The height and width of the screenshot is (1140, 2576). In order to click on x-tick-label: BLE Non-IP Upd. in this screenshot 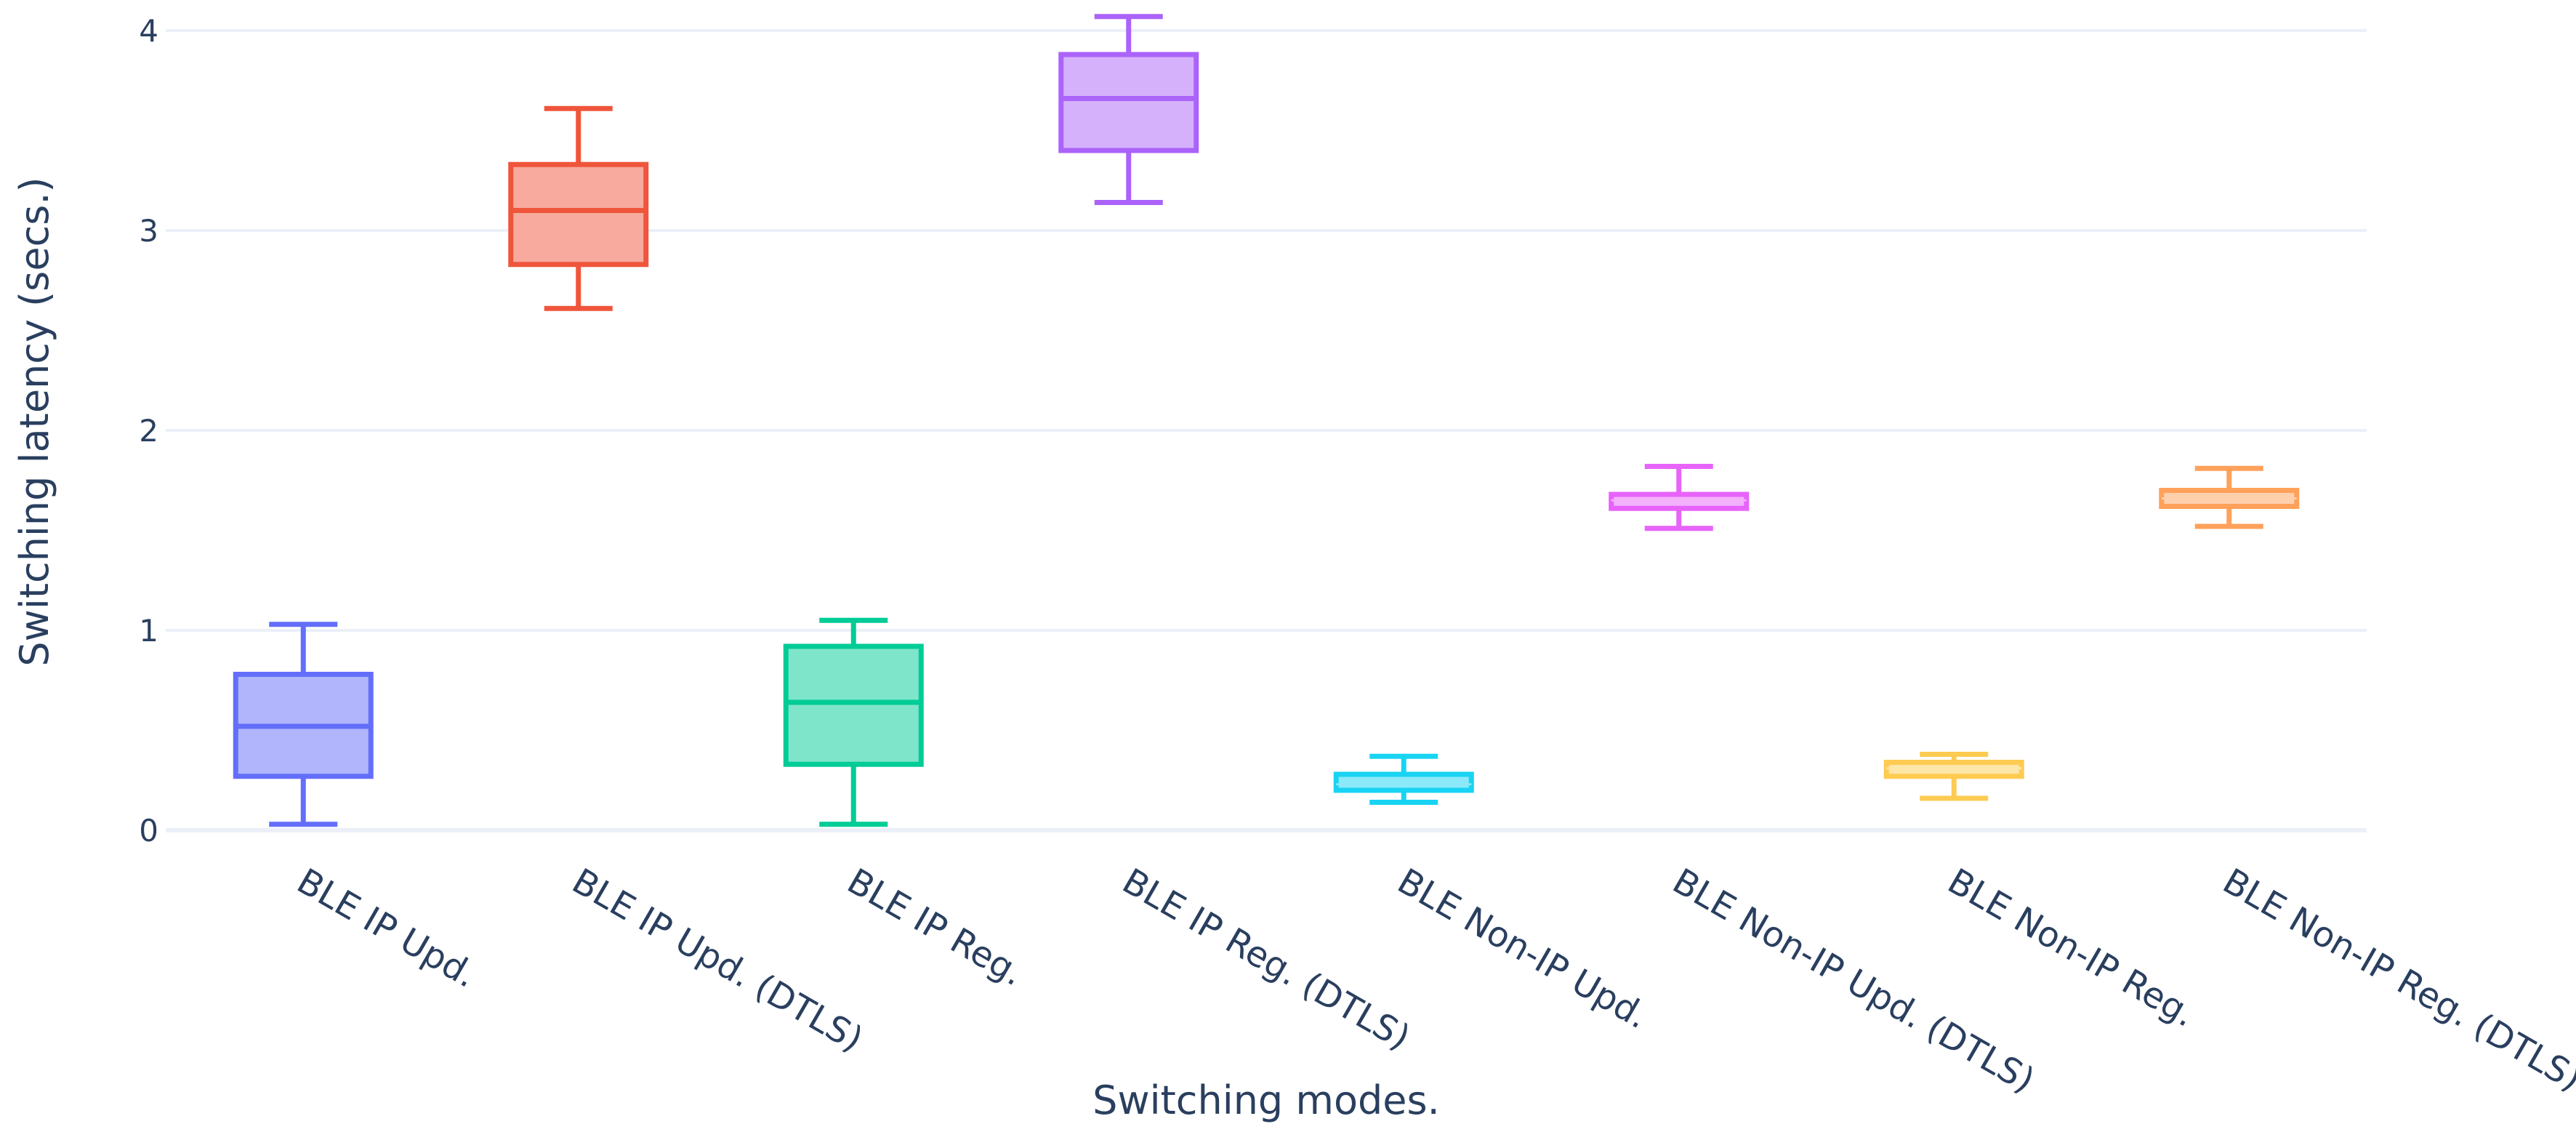, I will do `click(1522, 949)`.